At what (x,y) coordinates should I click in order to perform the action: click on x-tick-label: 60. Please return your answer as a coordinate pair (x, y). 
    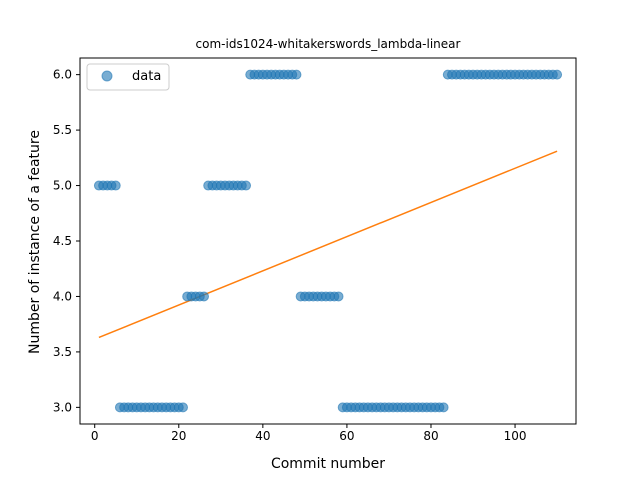
    Looking at the image, I should click on (346, 436).